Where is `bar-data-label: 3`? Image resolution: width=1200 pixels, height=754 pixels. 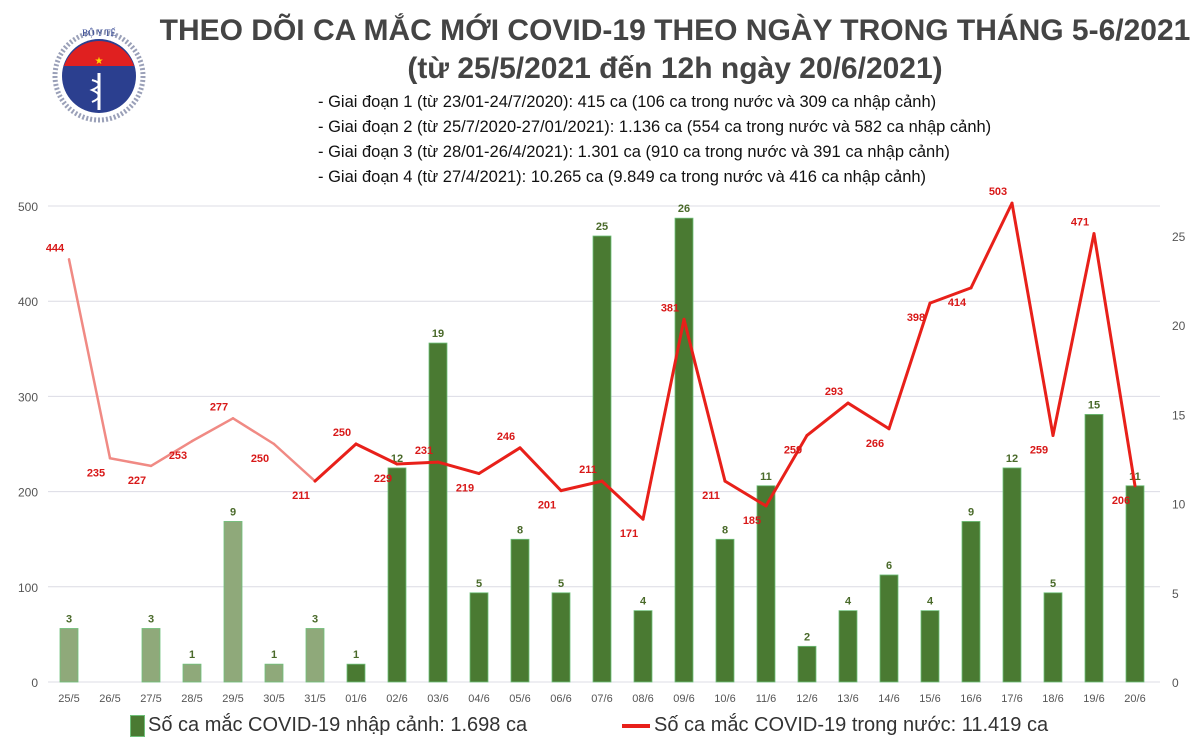
bar-data-label: 3 is located at coordinates (151, 619).